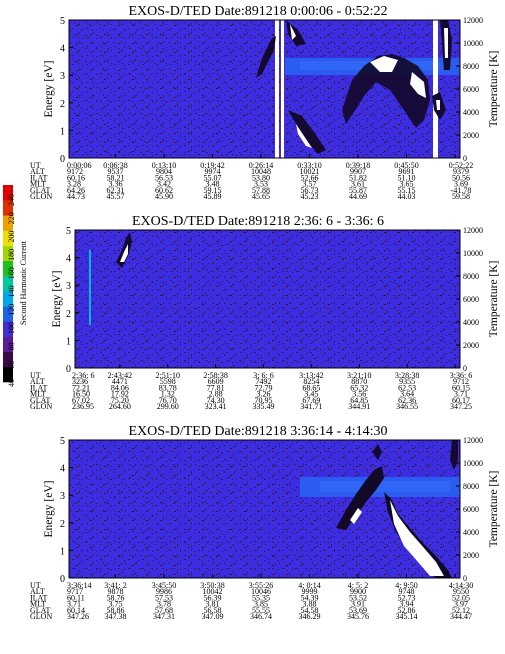 The image size is (505, 654). Describe the element at coordinates (261, 171) in the screenshot. I see `panel-1-table-cell: 10048` at that location.